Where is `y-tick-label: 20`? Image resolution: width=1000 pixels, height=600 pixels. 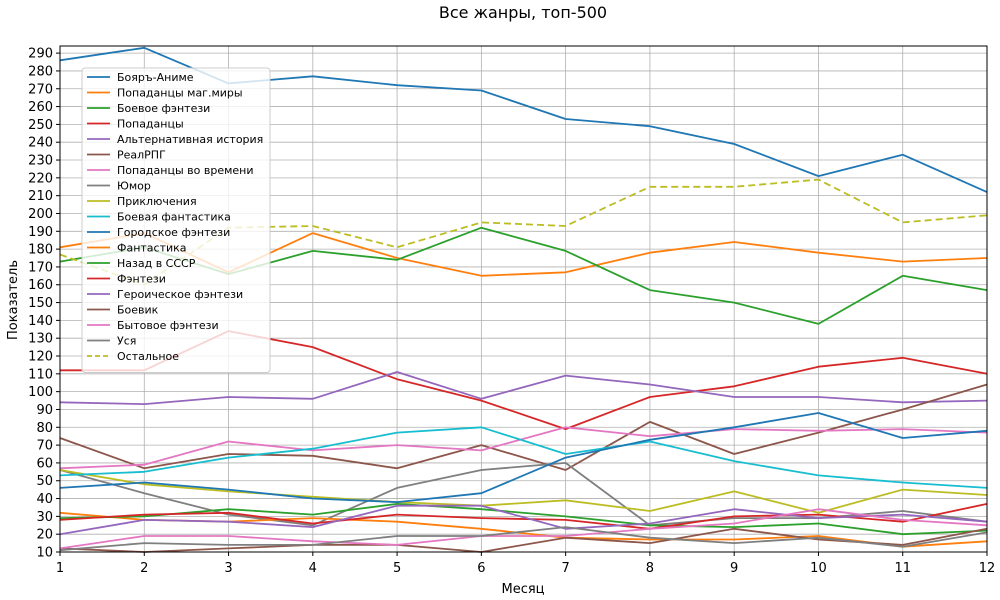
y-tick-label: 20 is located at coordinates (44, 535).